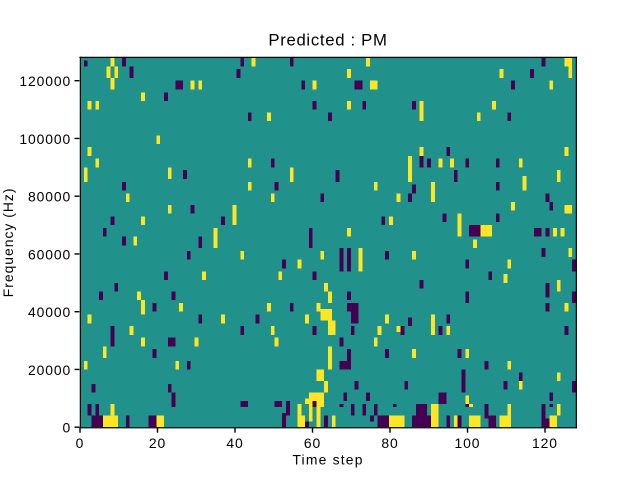 This screenshot has height=480, width=640. I want to click on svg-text: Predicted : PM, so click(327, 40).